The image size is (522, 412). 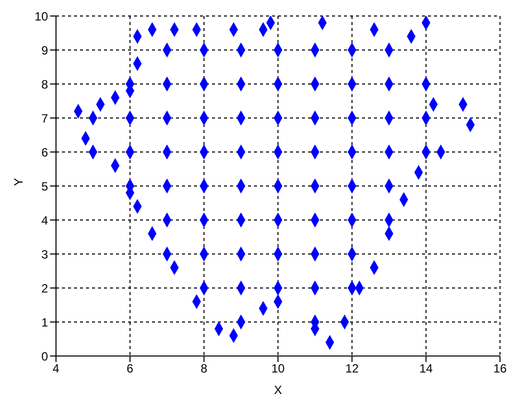 I want to click on y-tick-label: 0, so click(x=44, y=356).